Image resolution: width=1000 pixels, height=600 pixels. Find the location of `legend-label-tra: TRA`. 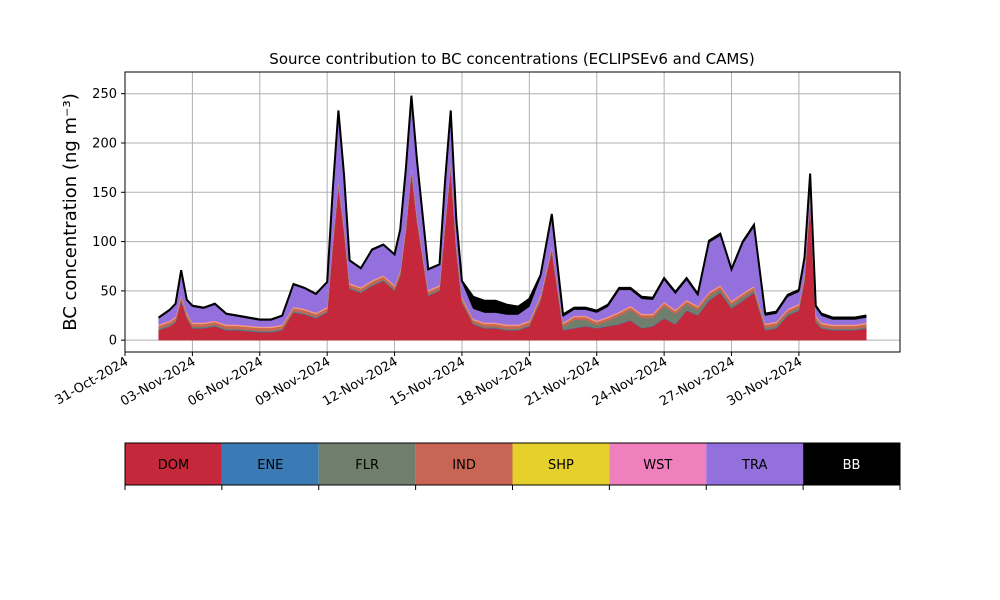

legend-label-tra: TRA is located at coordinates (754, 465).